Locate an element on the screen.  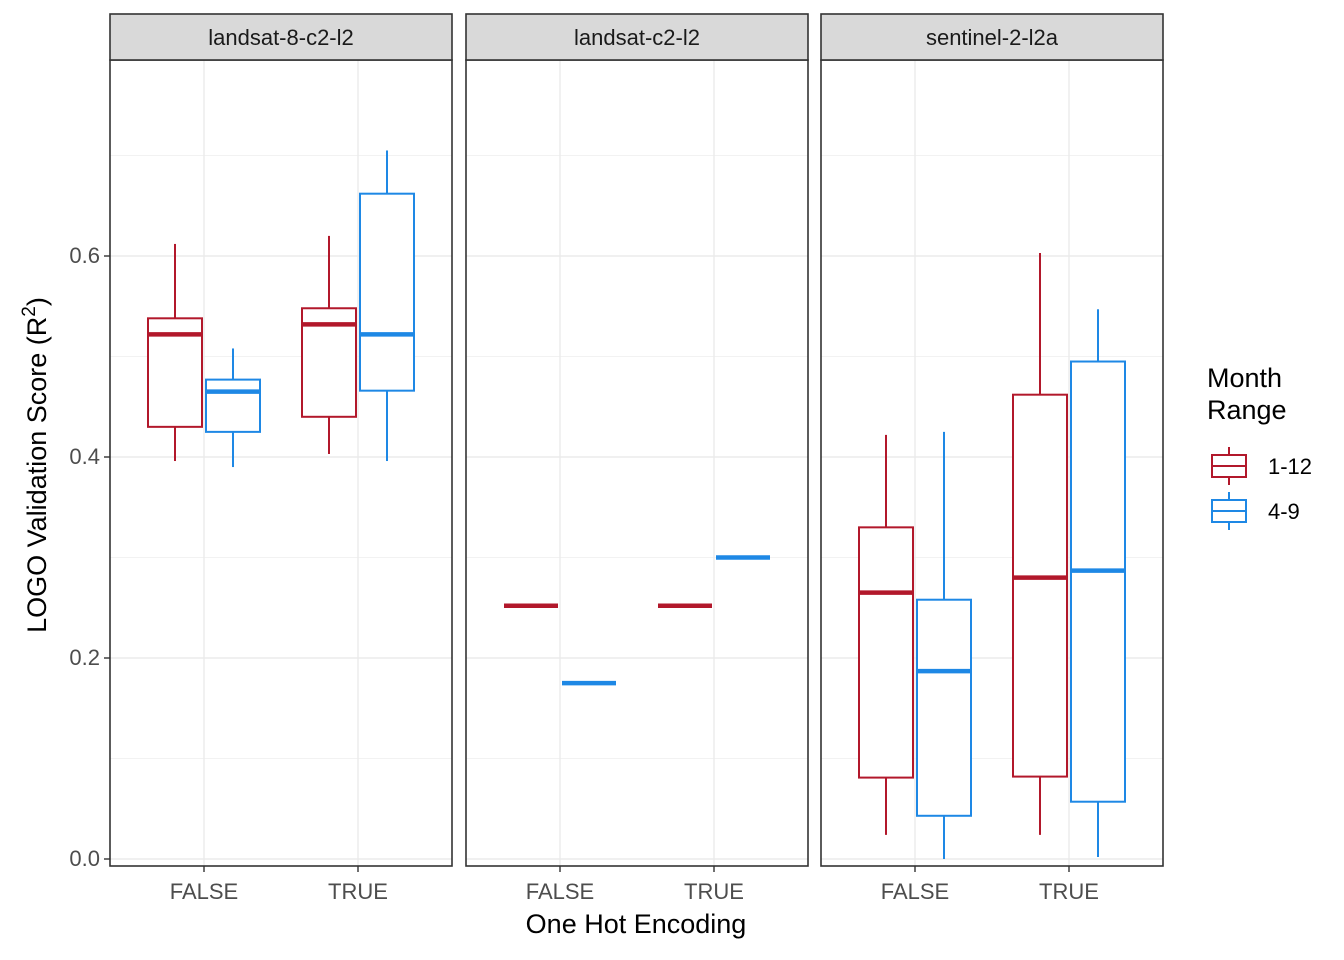
y-tick-label: 0.6 is located at coordinates (84, 255).